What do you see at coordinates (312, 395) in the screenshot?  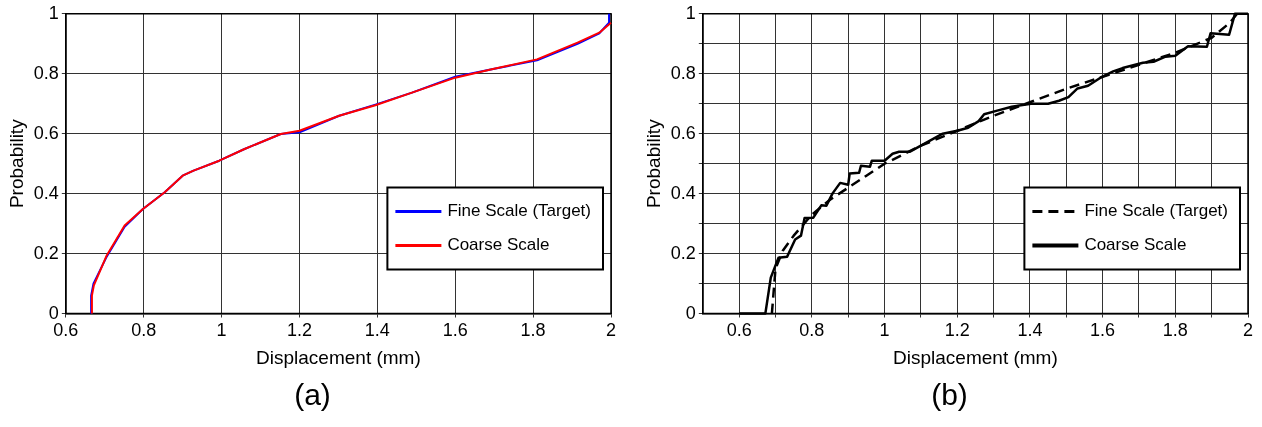 I see `text: (a)` at bounding box center [312, 395].